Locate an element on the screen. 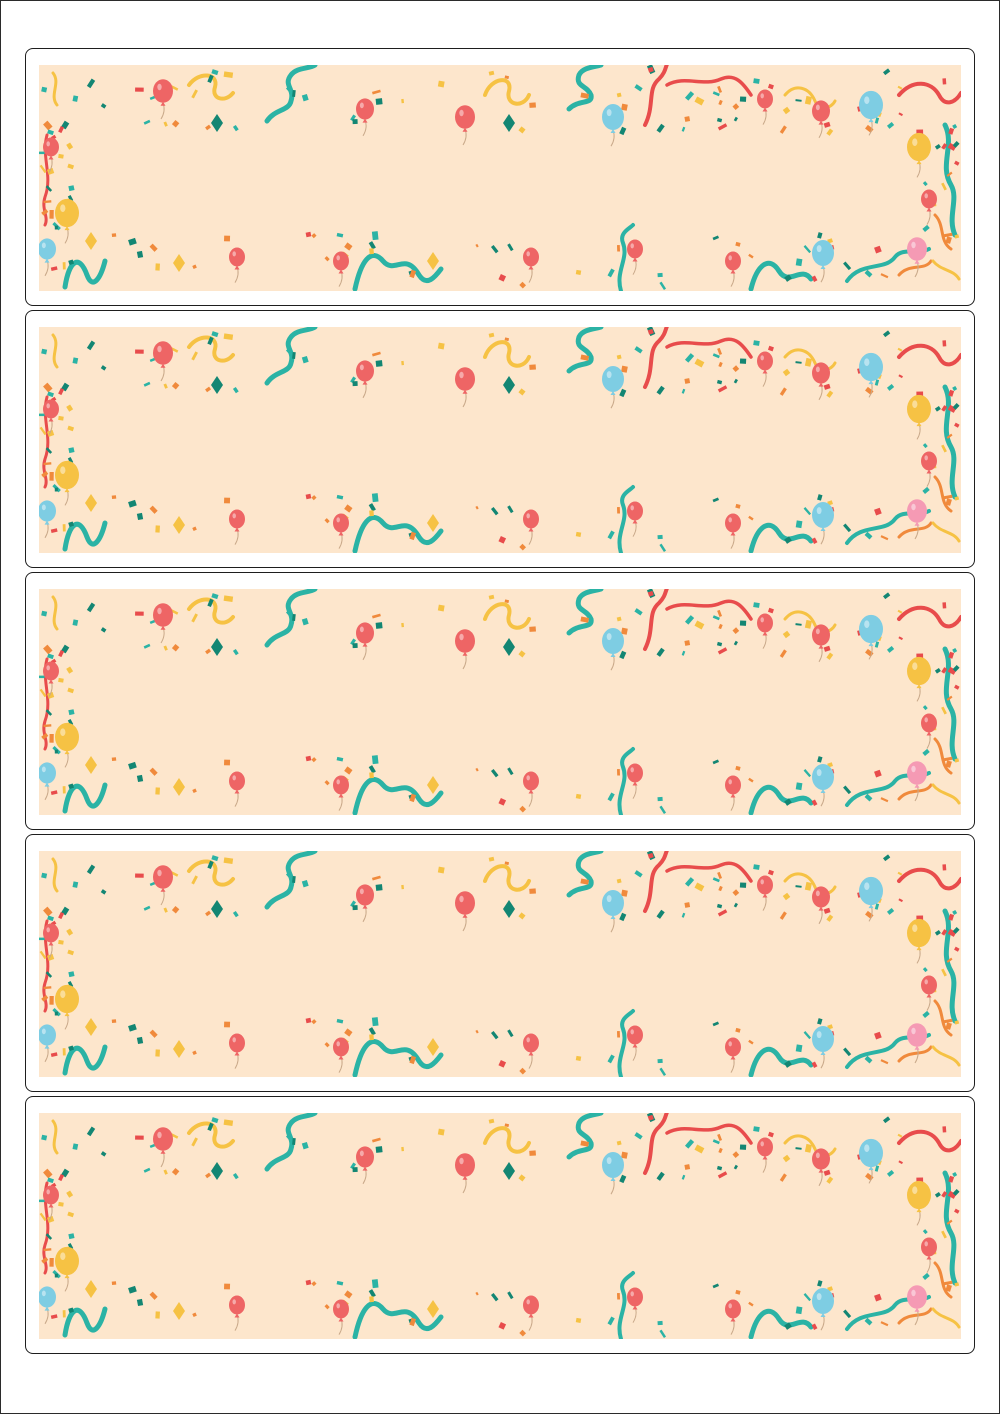 This screenshot has width=1000, height=1414. balloon-group is located at coordinates (488, 183).